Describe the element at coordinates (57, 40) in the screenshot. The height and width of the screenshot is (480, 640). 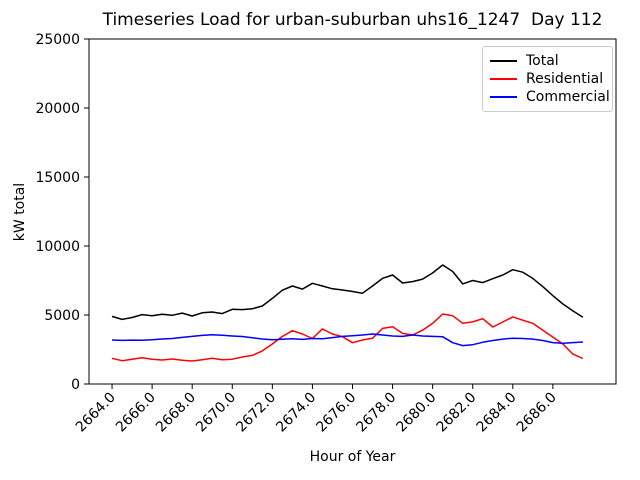
I see `y-tick-label: 25000` at that location.